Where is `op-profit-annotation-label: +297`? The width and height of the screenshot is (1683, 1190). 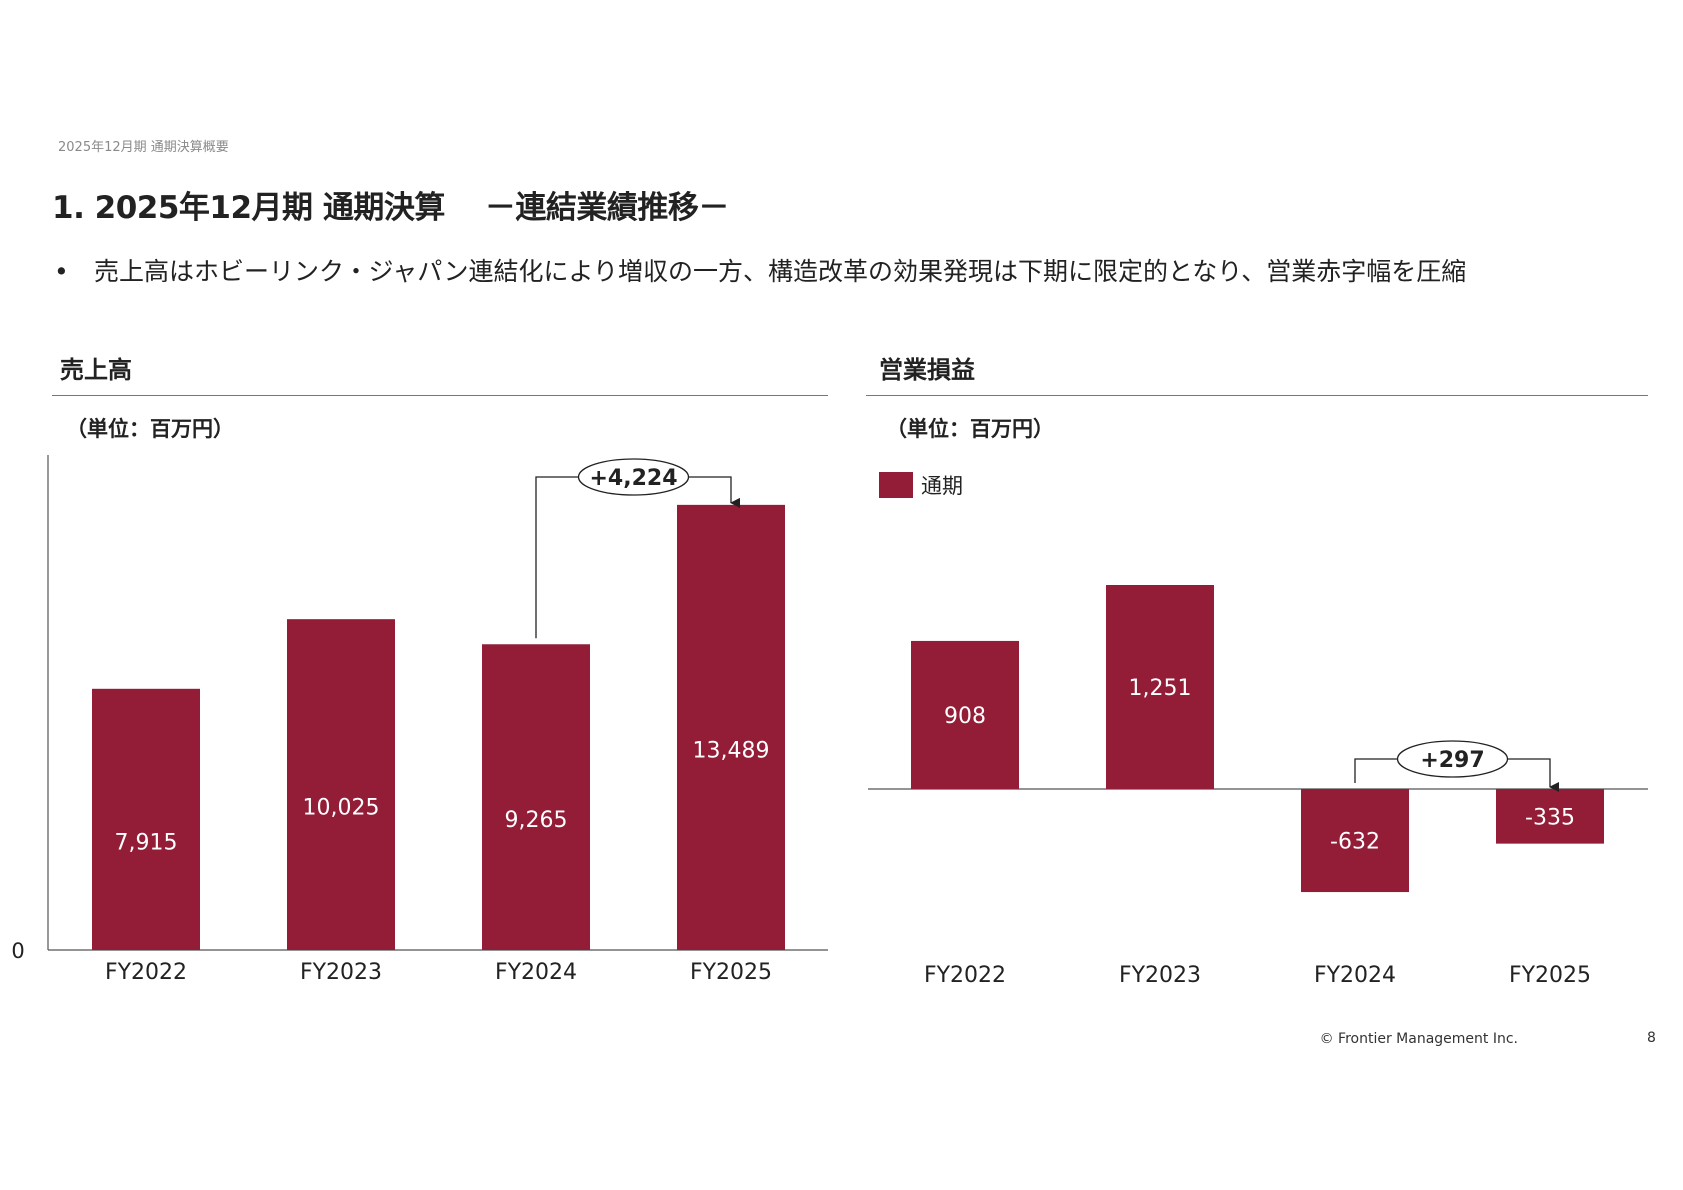
op-profit-annotation-label: +297 is located at coordinates (1452, 760).